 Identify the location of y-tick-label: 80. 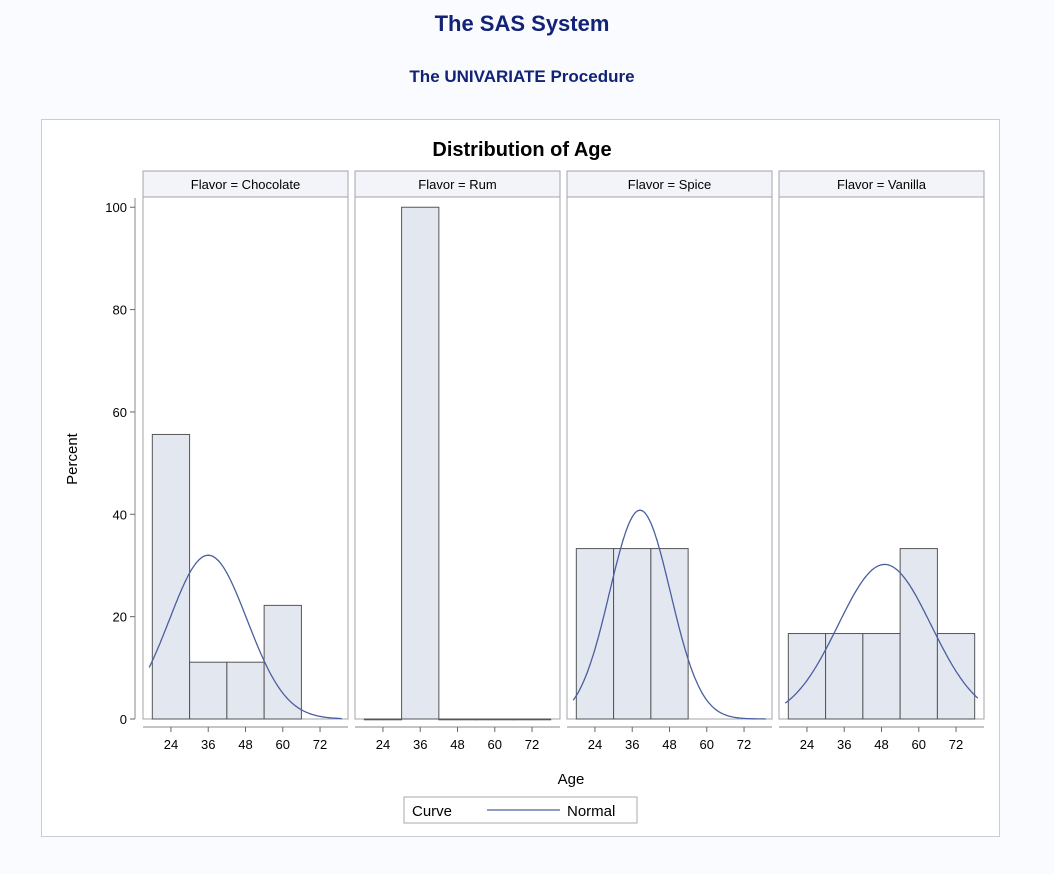
(120, 310).